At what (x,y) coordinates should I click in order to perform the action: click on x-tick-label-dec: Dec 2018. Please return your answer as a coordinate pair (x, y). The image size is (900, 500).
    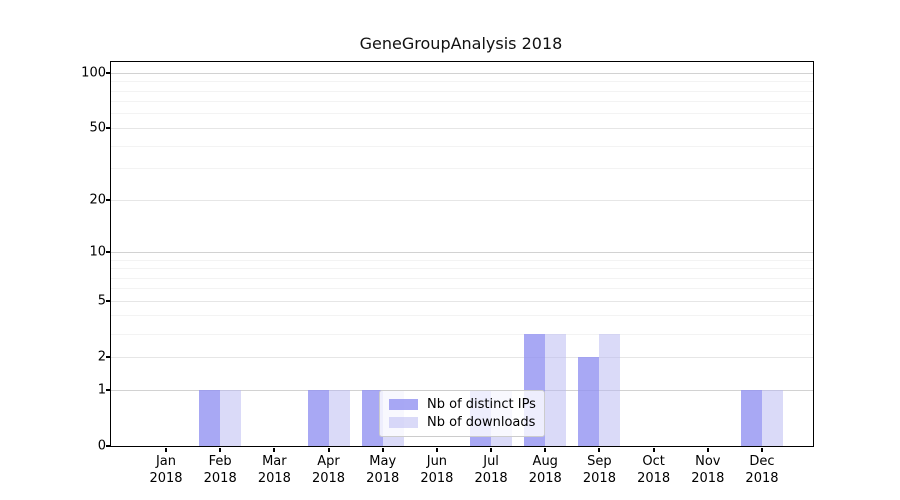
    Looking at the image, I should click on (762, 470).